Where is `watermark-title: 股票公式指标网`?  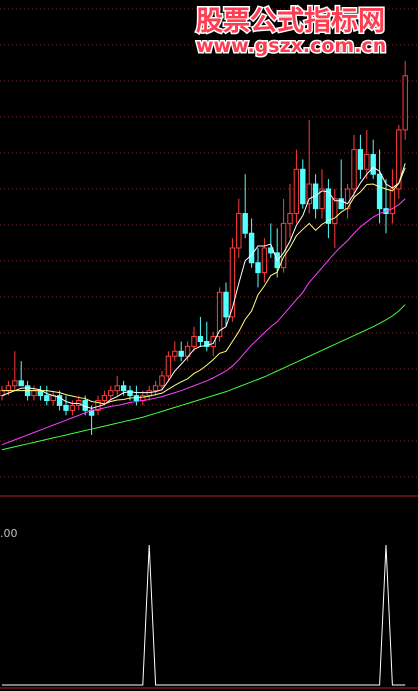
watermark-title: 股票公式指标网 is located at coordinates (290, 21).